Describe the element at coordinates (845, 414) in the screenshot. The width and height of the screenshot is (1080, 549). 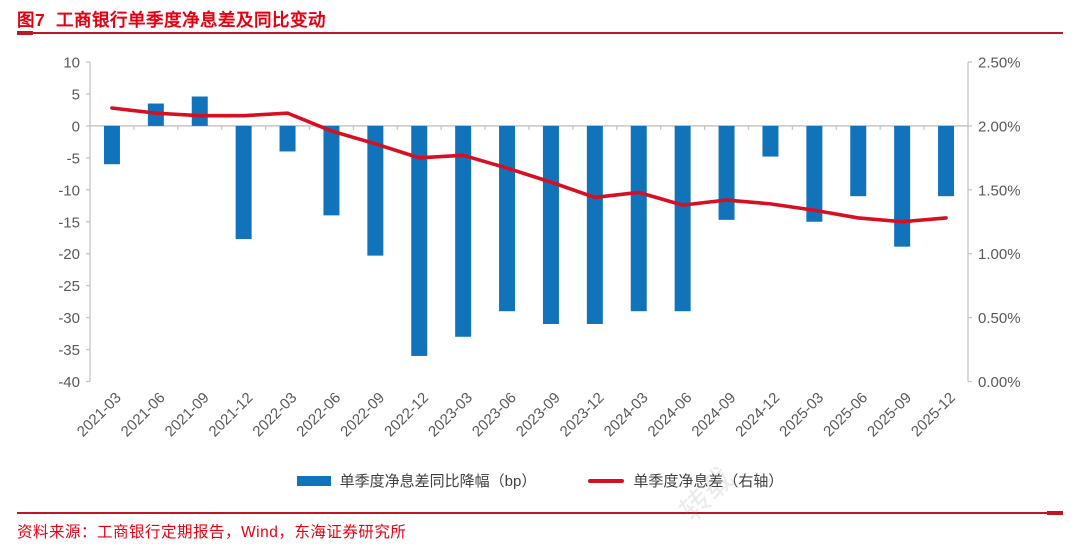
I see `svg-text: 2025-06` at that location.